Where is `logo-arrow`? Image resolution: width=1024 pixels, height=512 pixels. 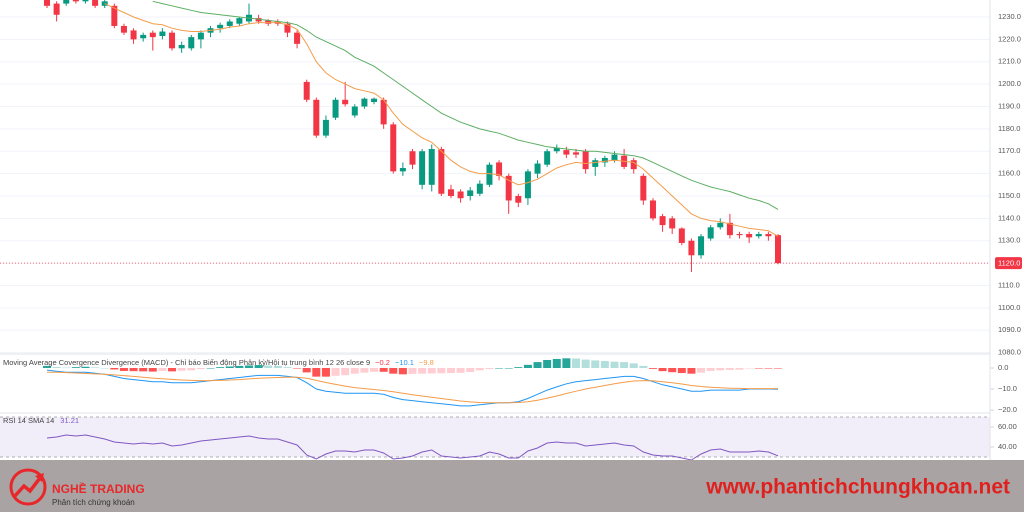
logo-arrow is located at coordinates (27, 487).